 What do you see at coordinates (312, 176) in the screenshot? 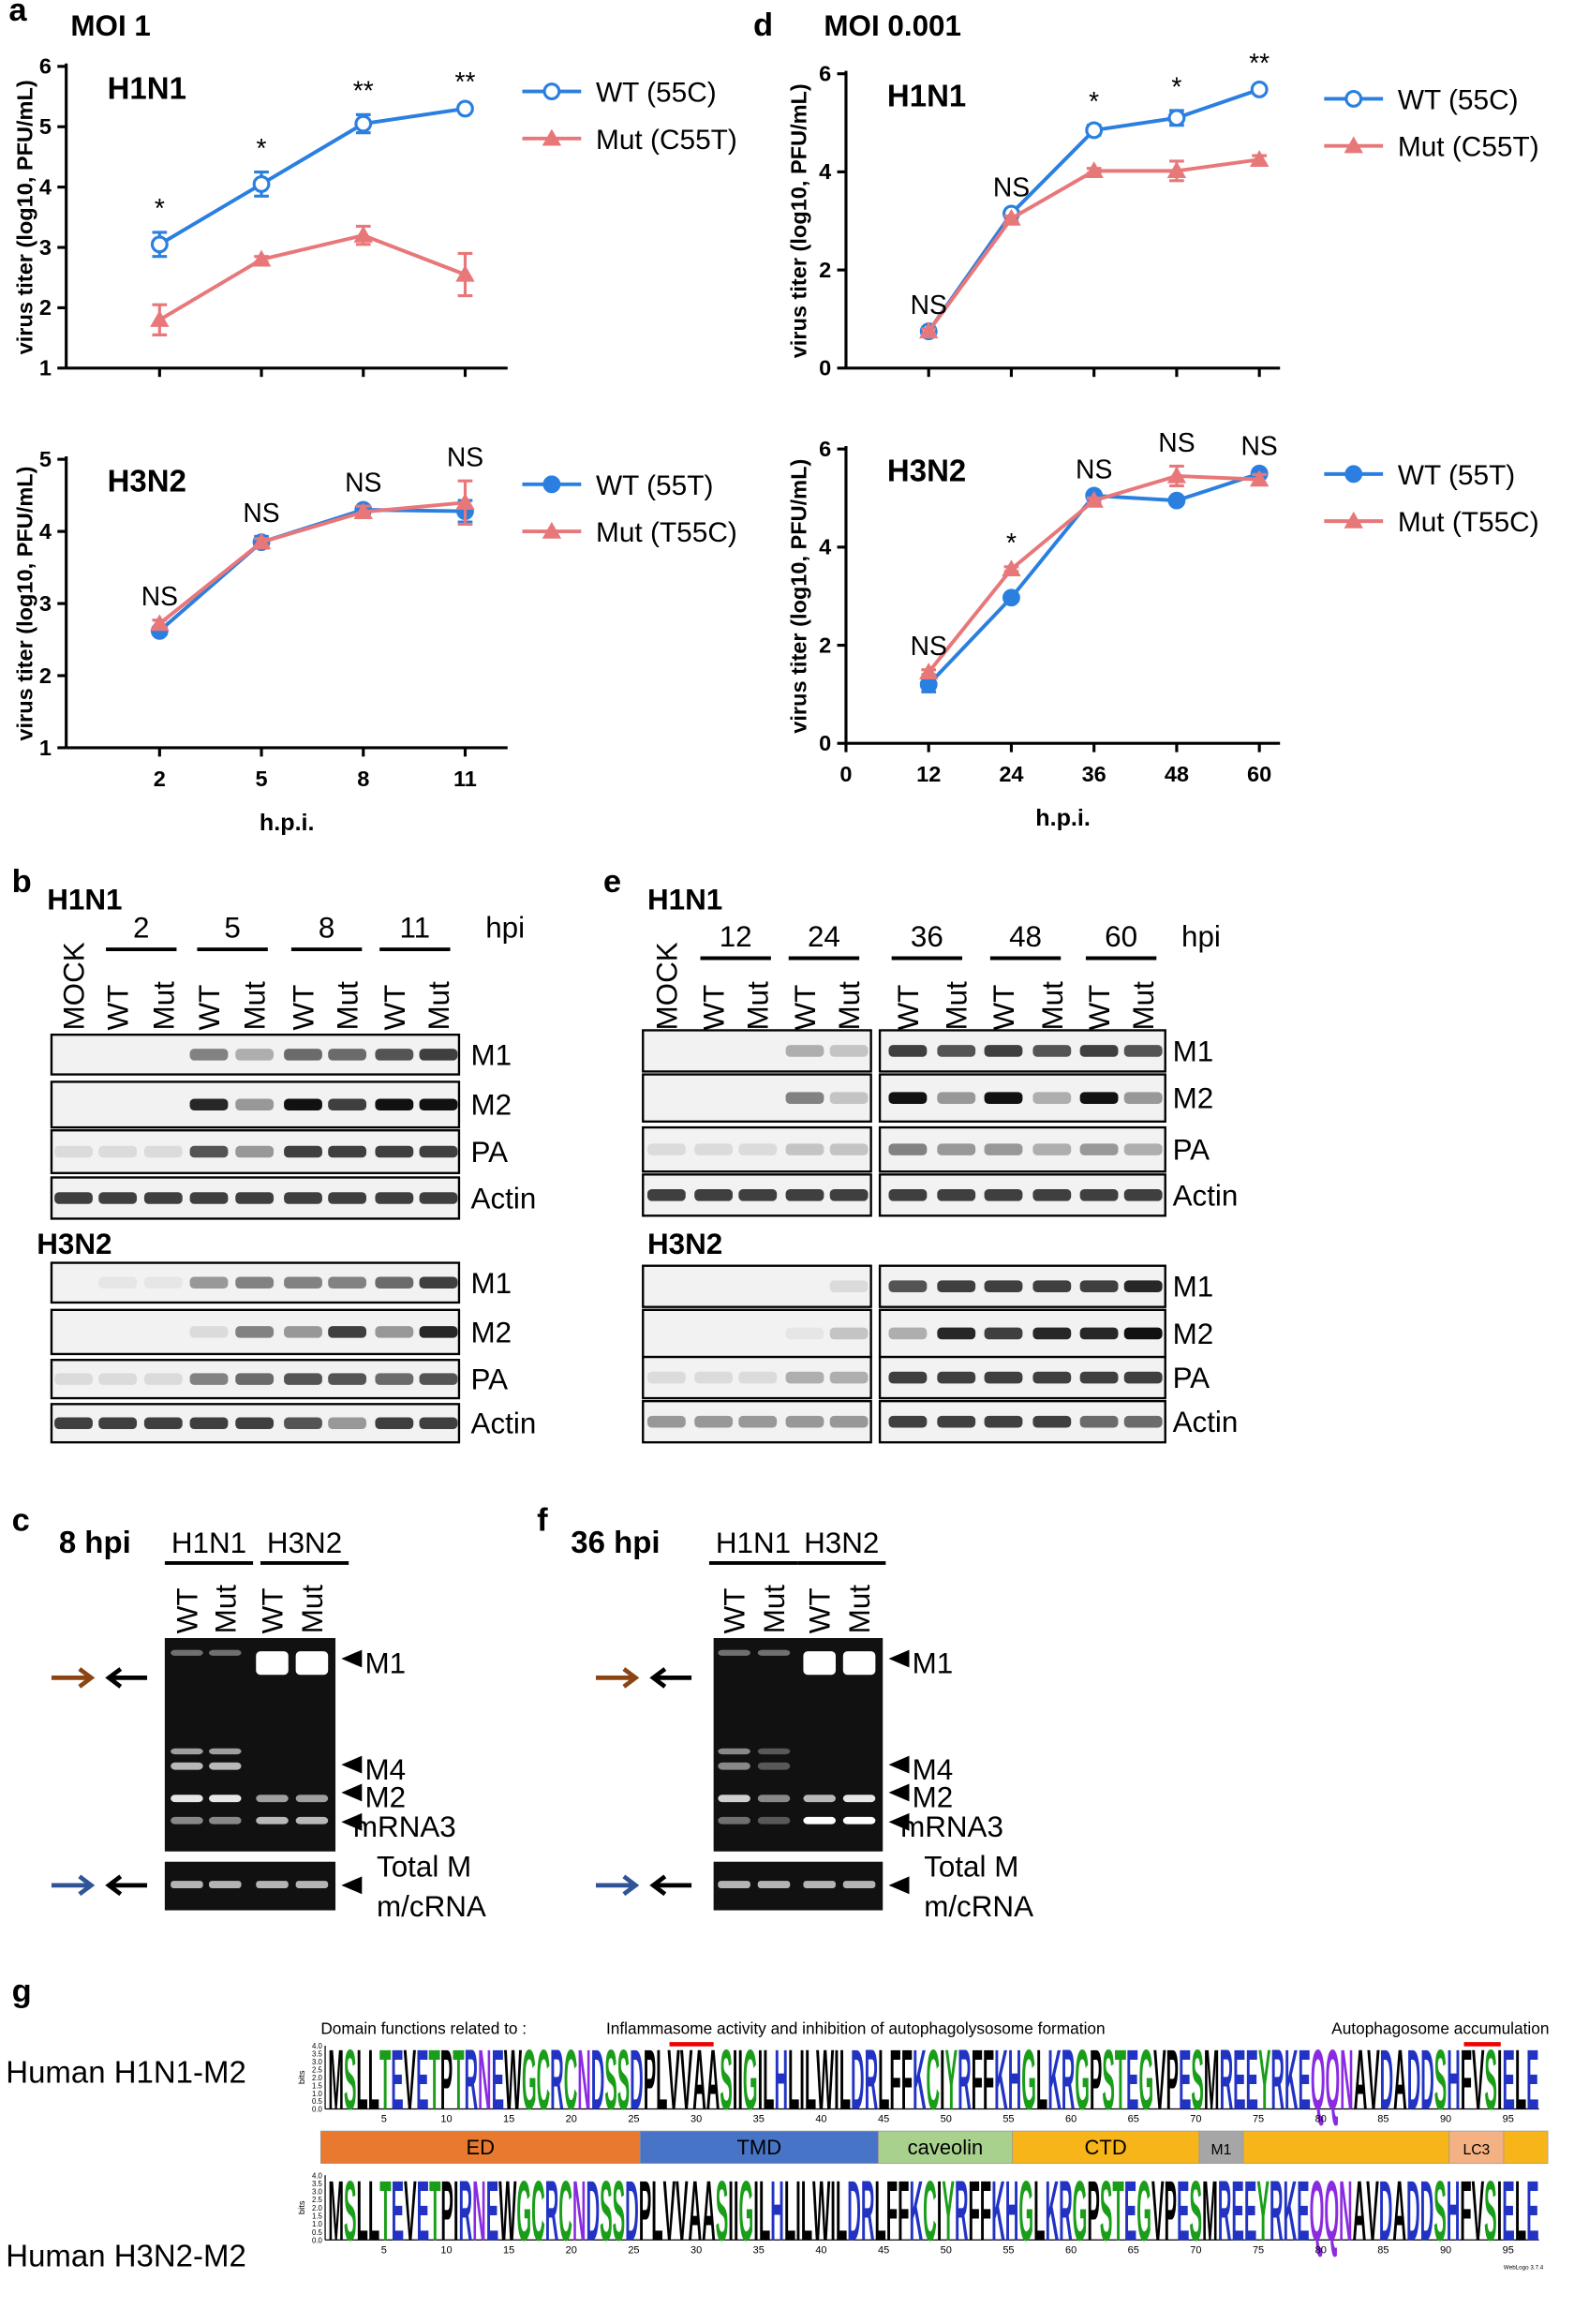
I see `series-line` at bounding box center [312, 176].